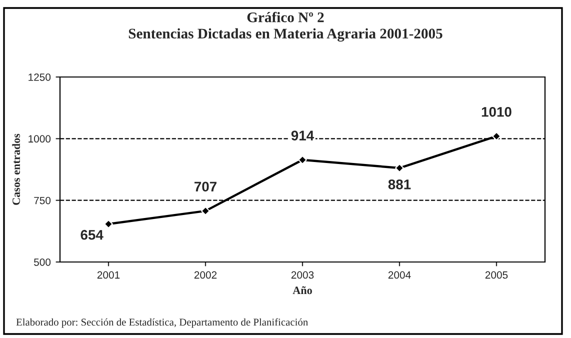  Describe the element at coordinates (302, 275) in the screenshot. I see `x-tick-label: 2003` at that location.